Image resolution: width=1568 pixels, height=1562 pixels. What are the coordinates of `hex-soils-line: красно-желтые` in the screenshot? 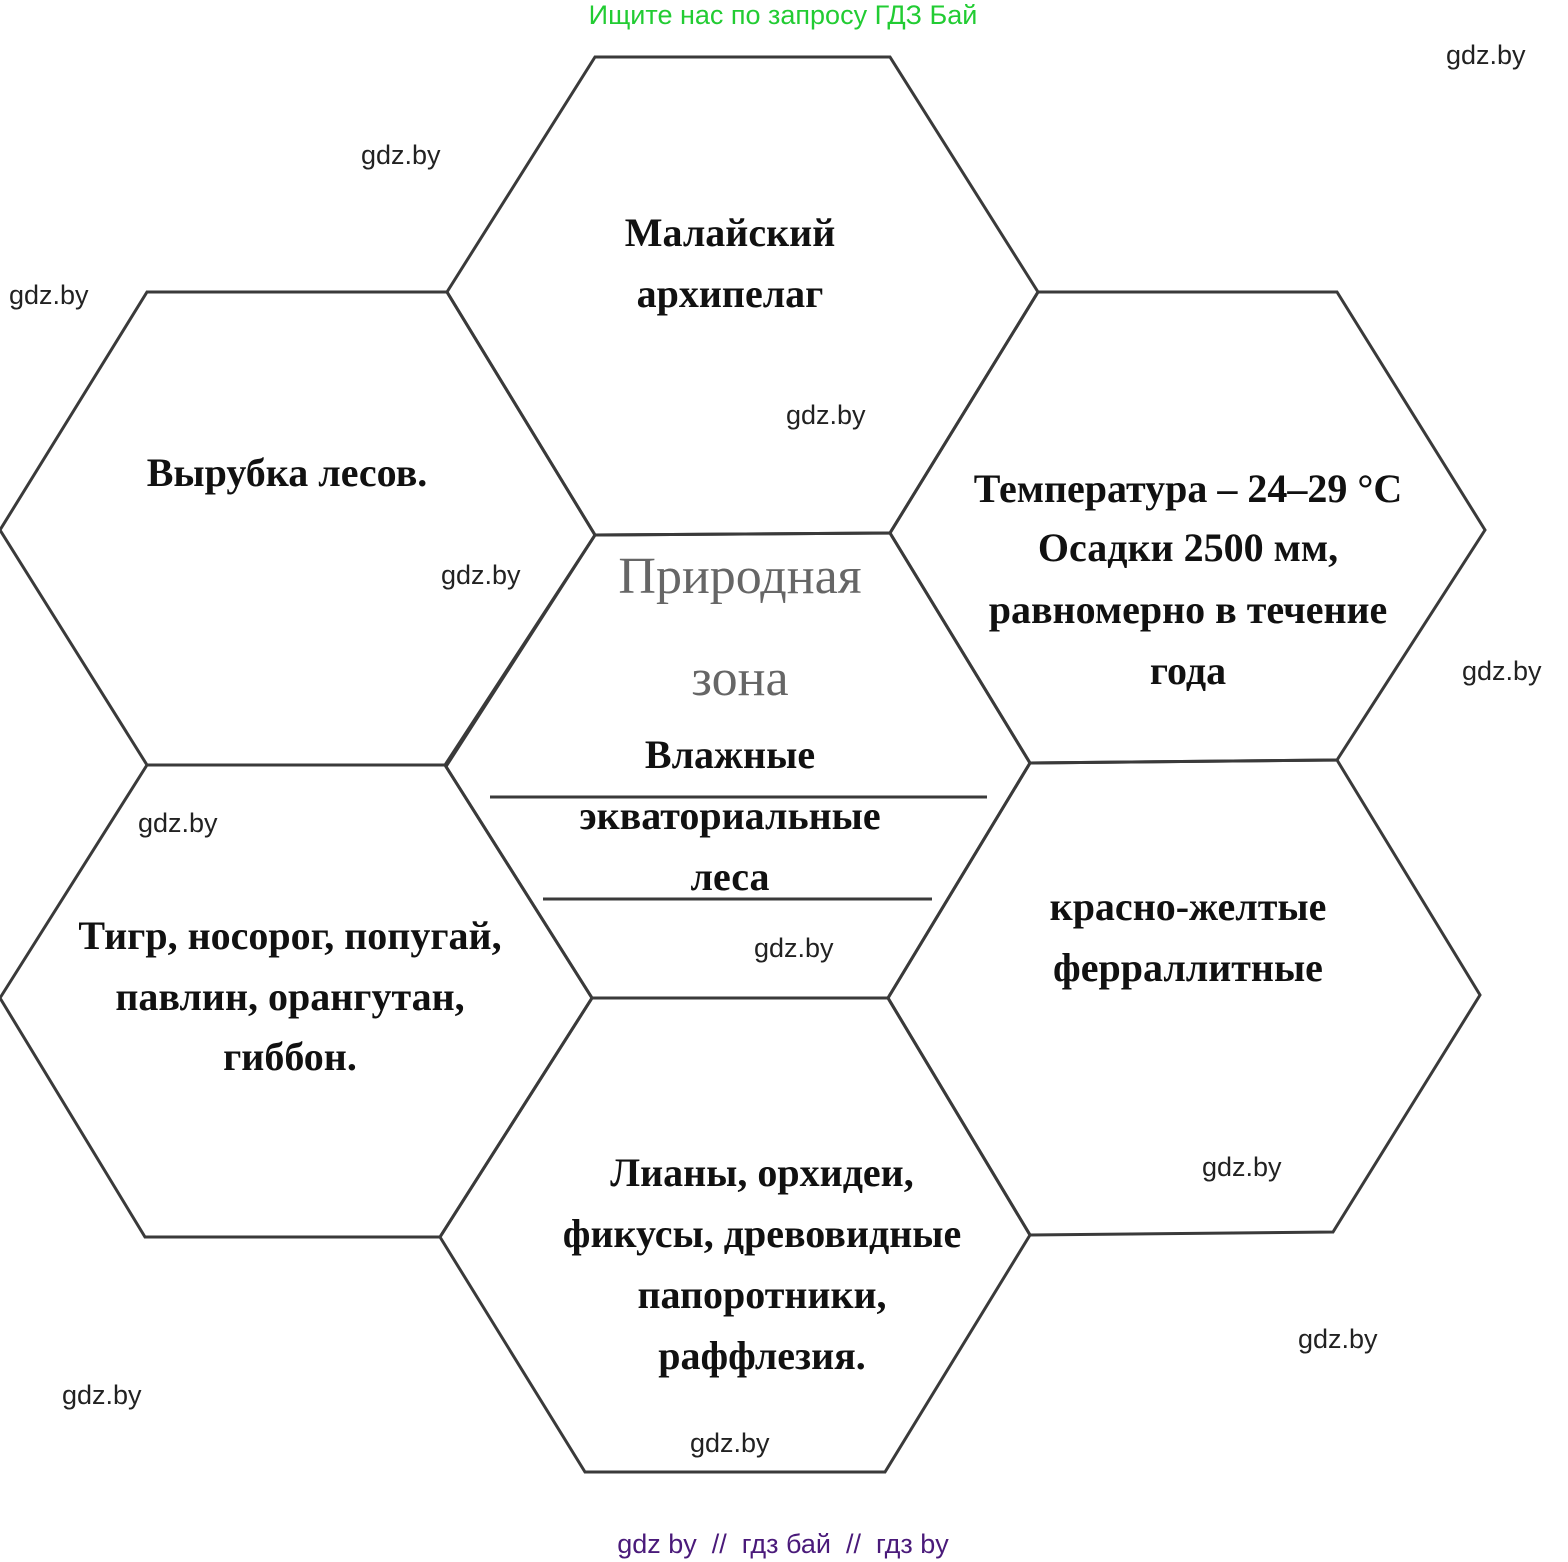 It's located at (1188, 906).